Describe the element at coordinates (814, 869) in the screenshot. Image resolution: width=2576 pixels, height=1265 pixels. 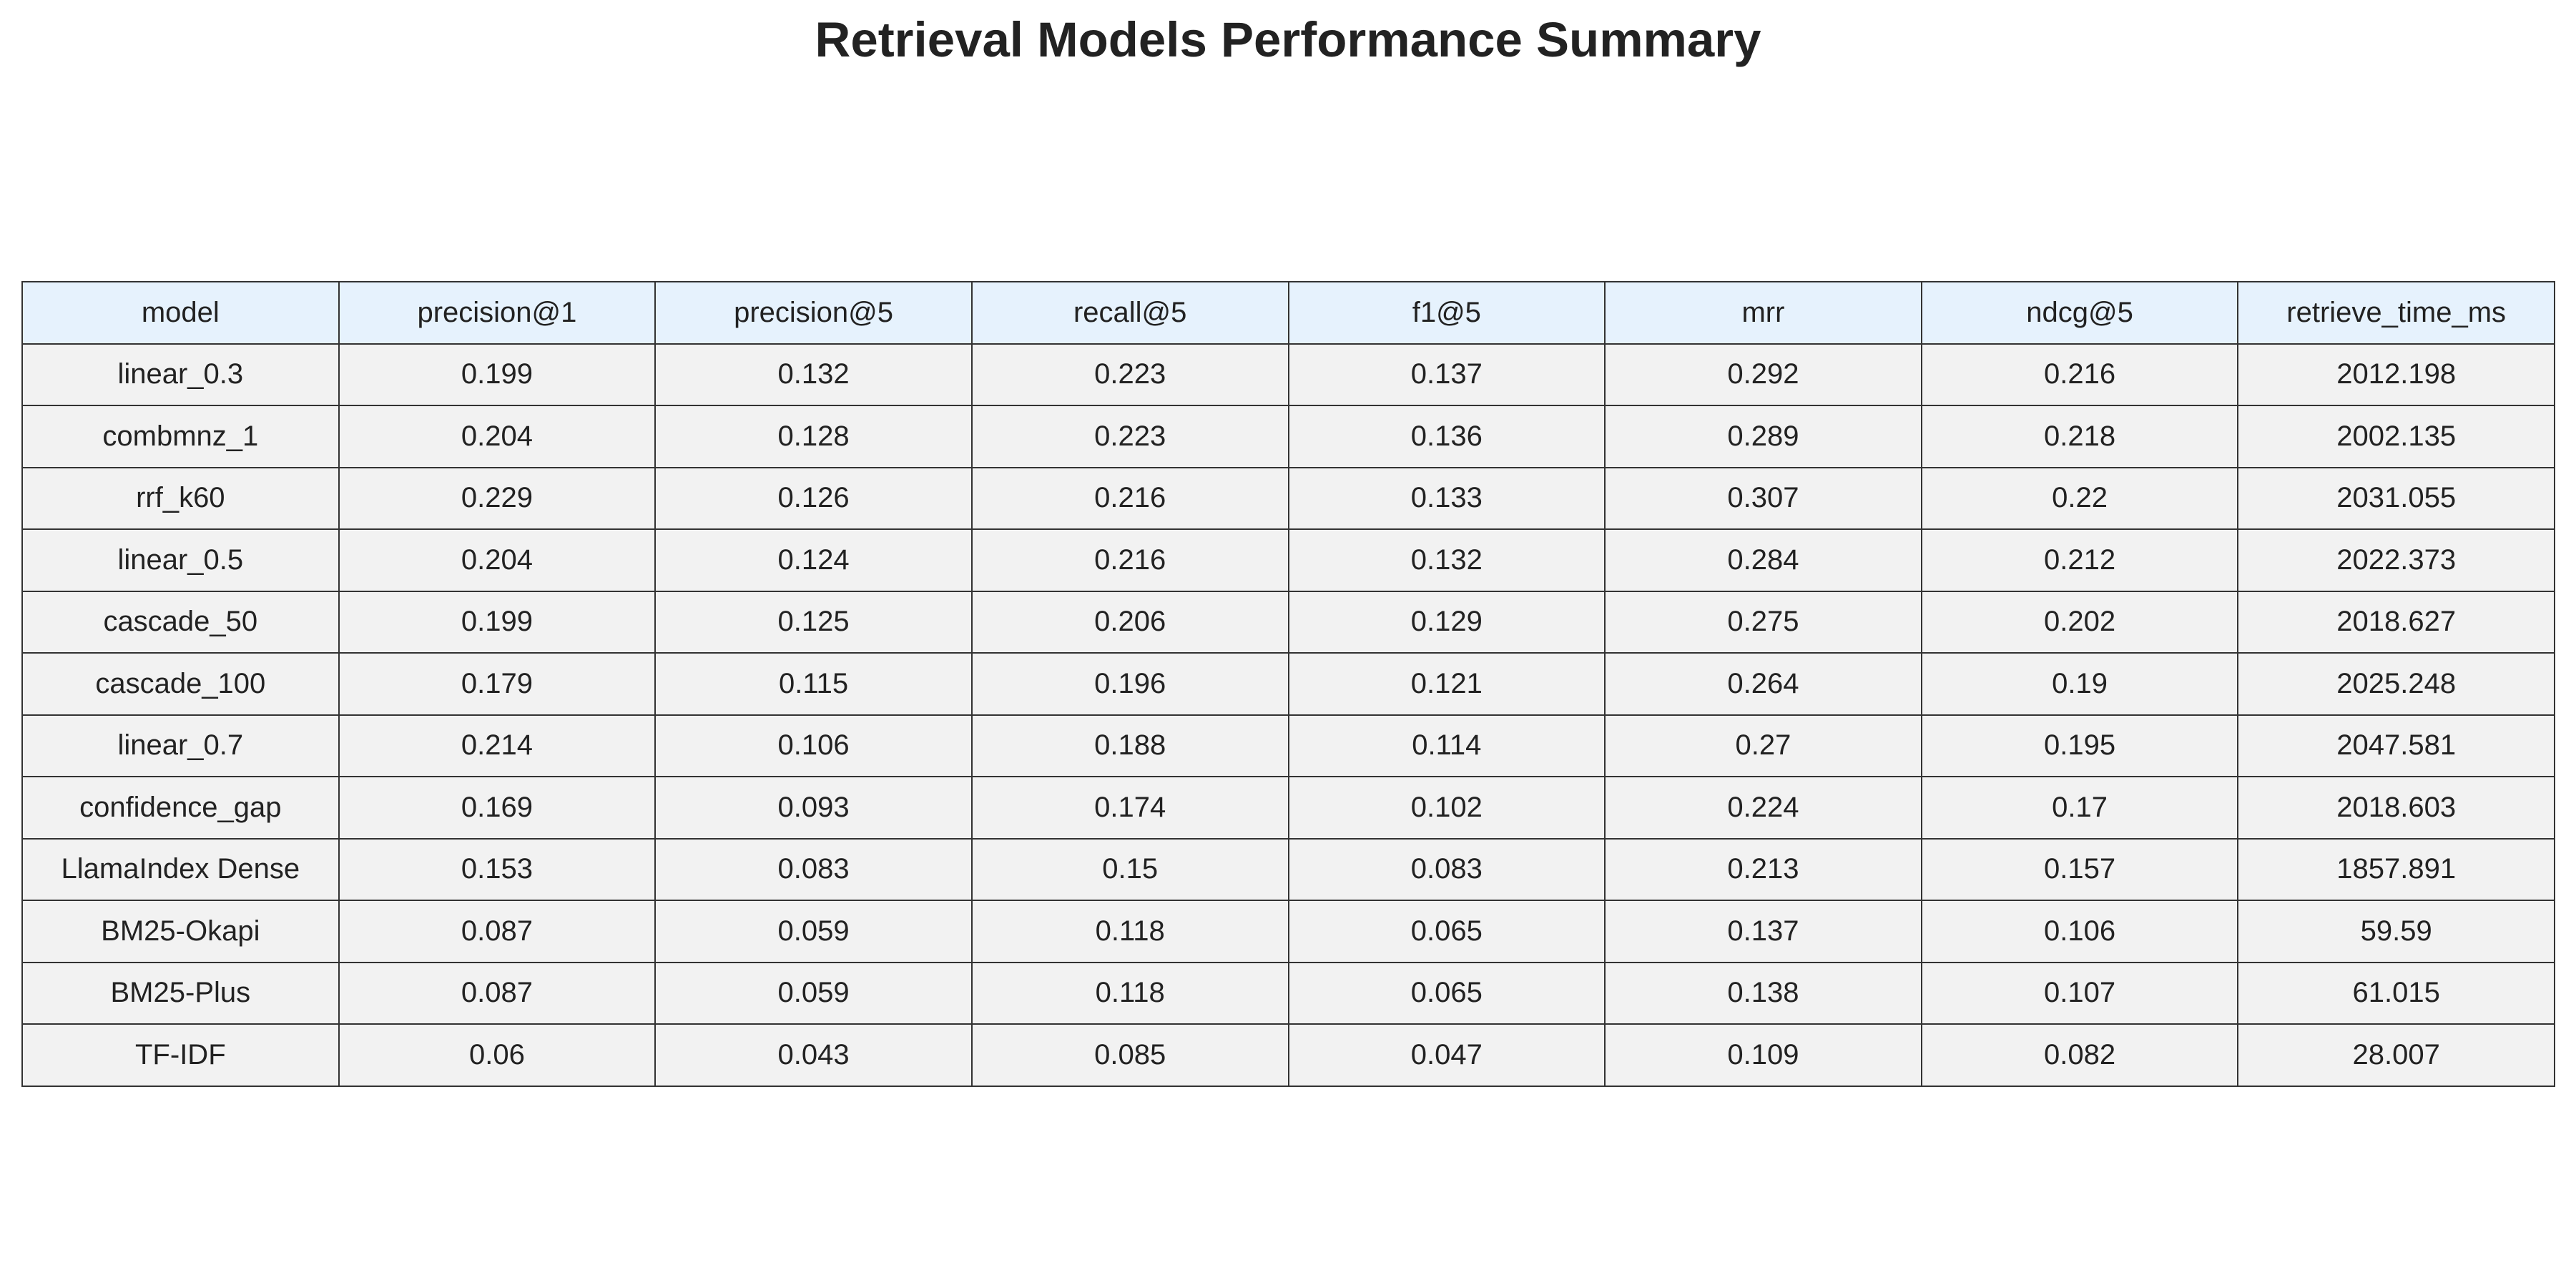
I see `metric-value-cell: 0.083` at that location.